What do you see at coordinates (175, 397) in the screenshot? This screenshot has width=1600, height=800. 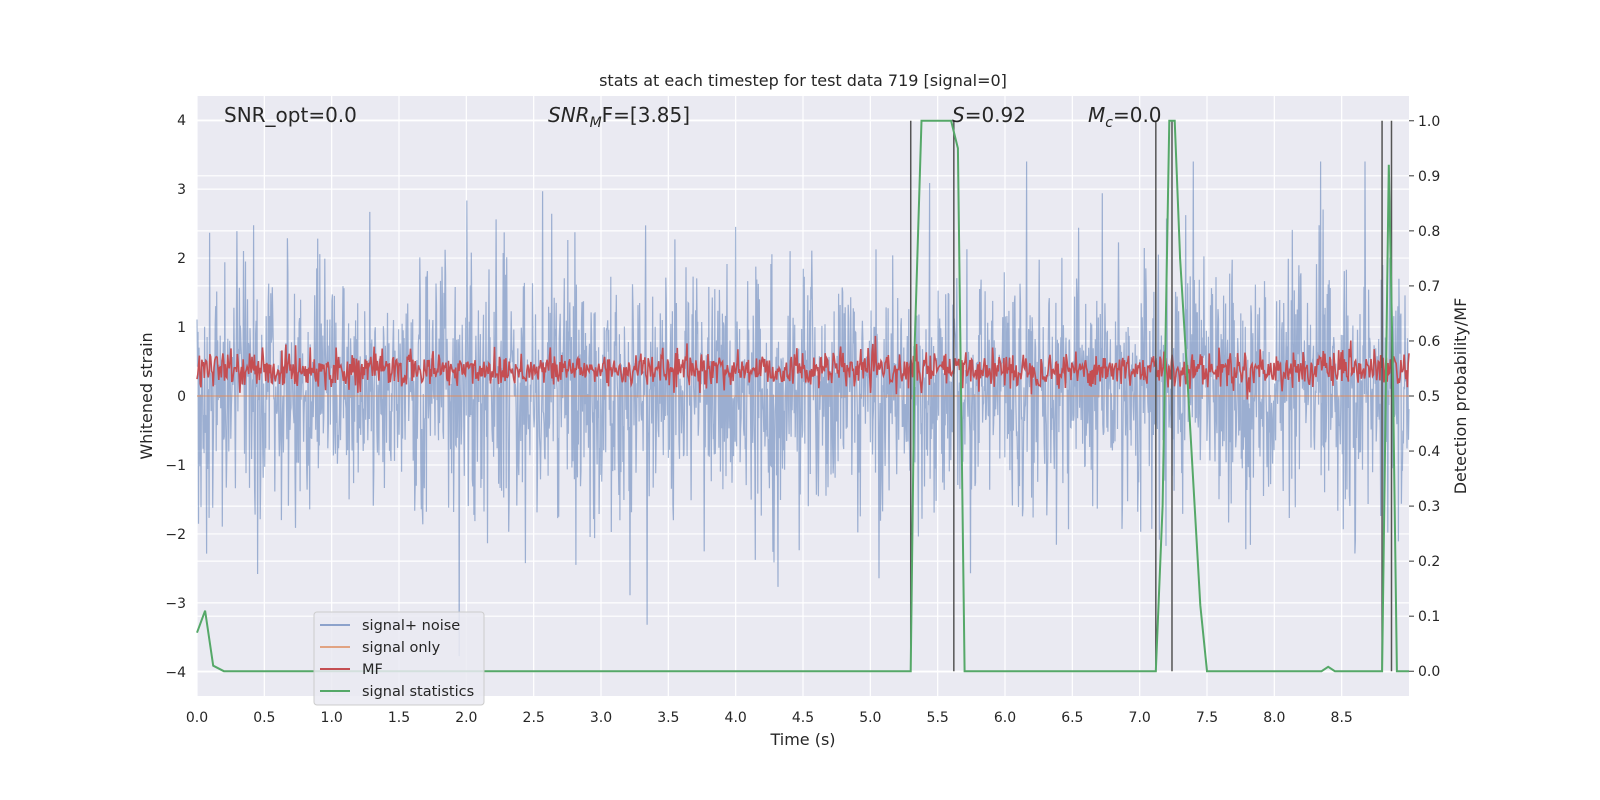 I see `y-axis-left-ticks: −4 −3 −2 −1 0 1 2 3 4` at bounding box center [175, 397].